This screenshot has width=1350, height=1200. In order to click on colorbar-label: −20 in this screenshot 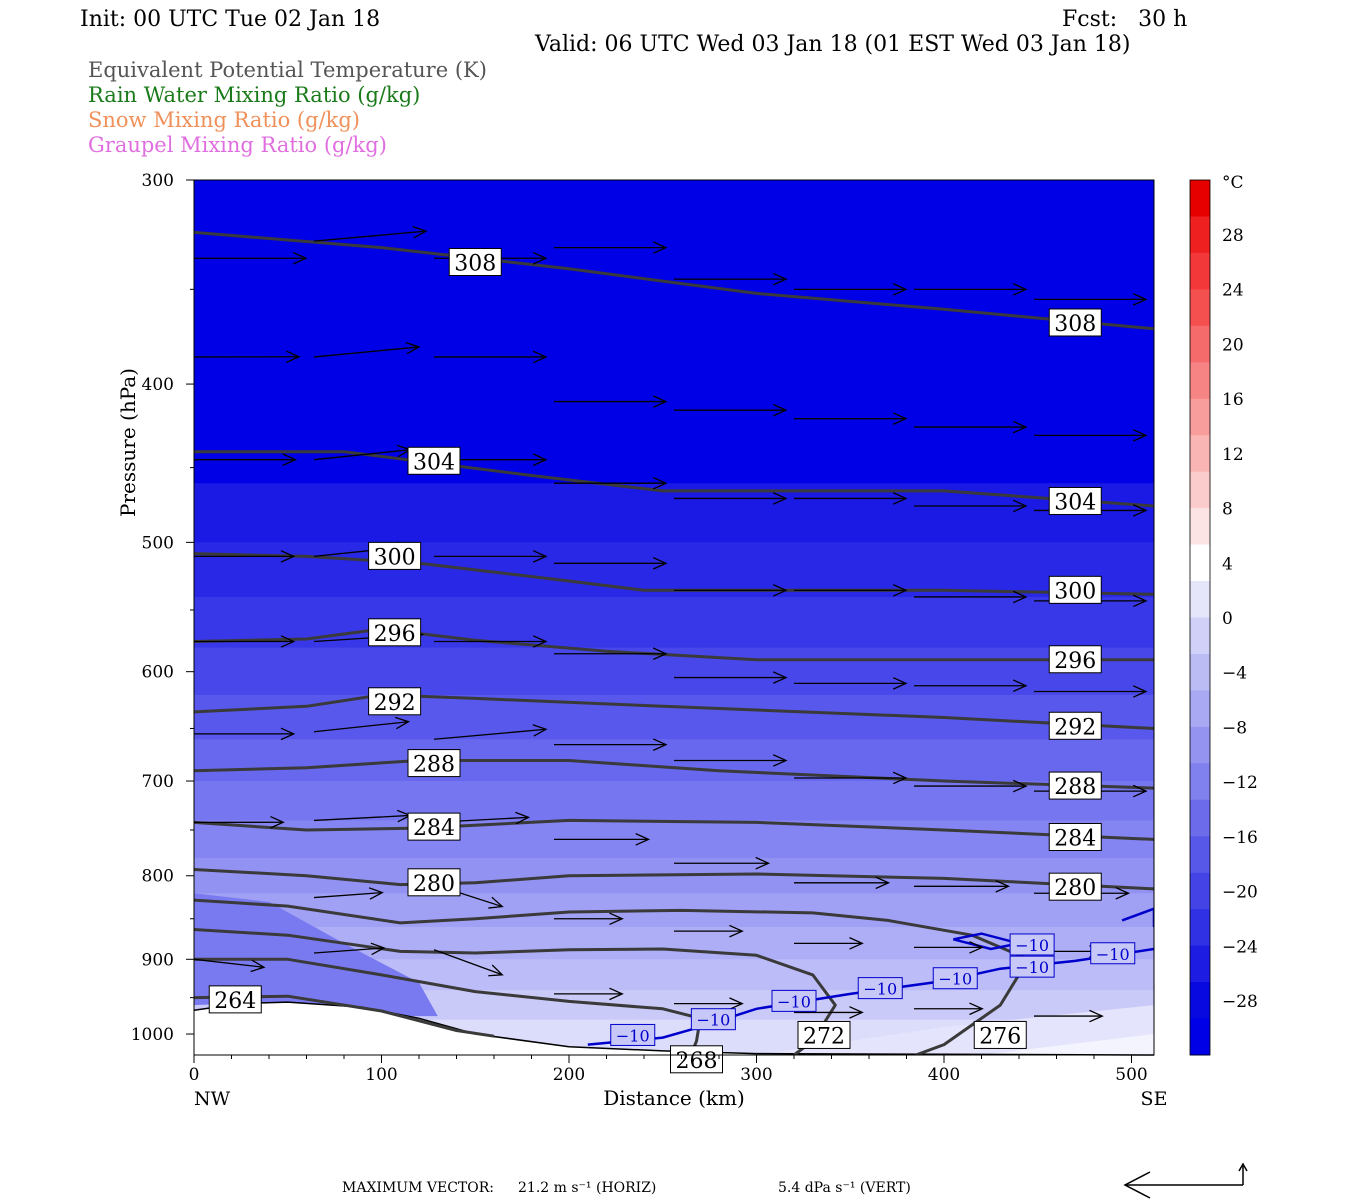, I will do `click(1240, 893)`.